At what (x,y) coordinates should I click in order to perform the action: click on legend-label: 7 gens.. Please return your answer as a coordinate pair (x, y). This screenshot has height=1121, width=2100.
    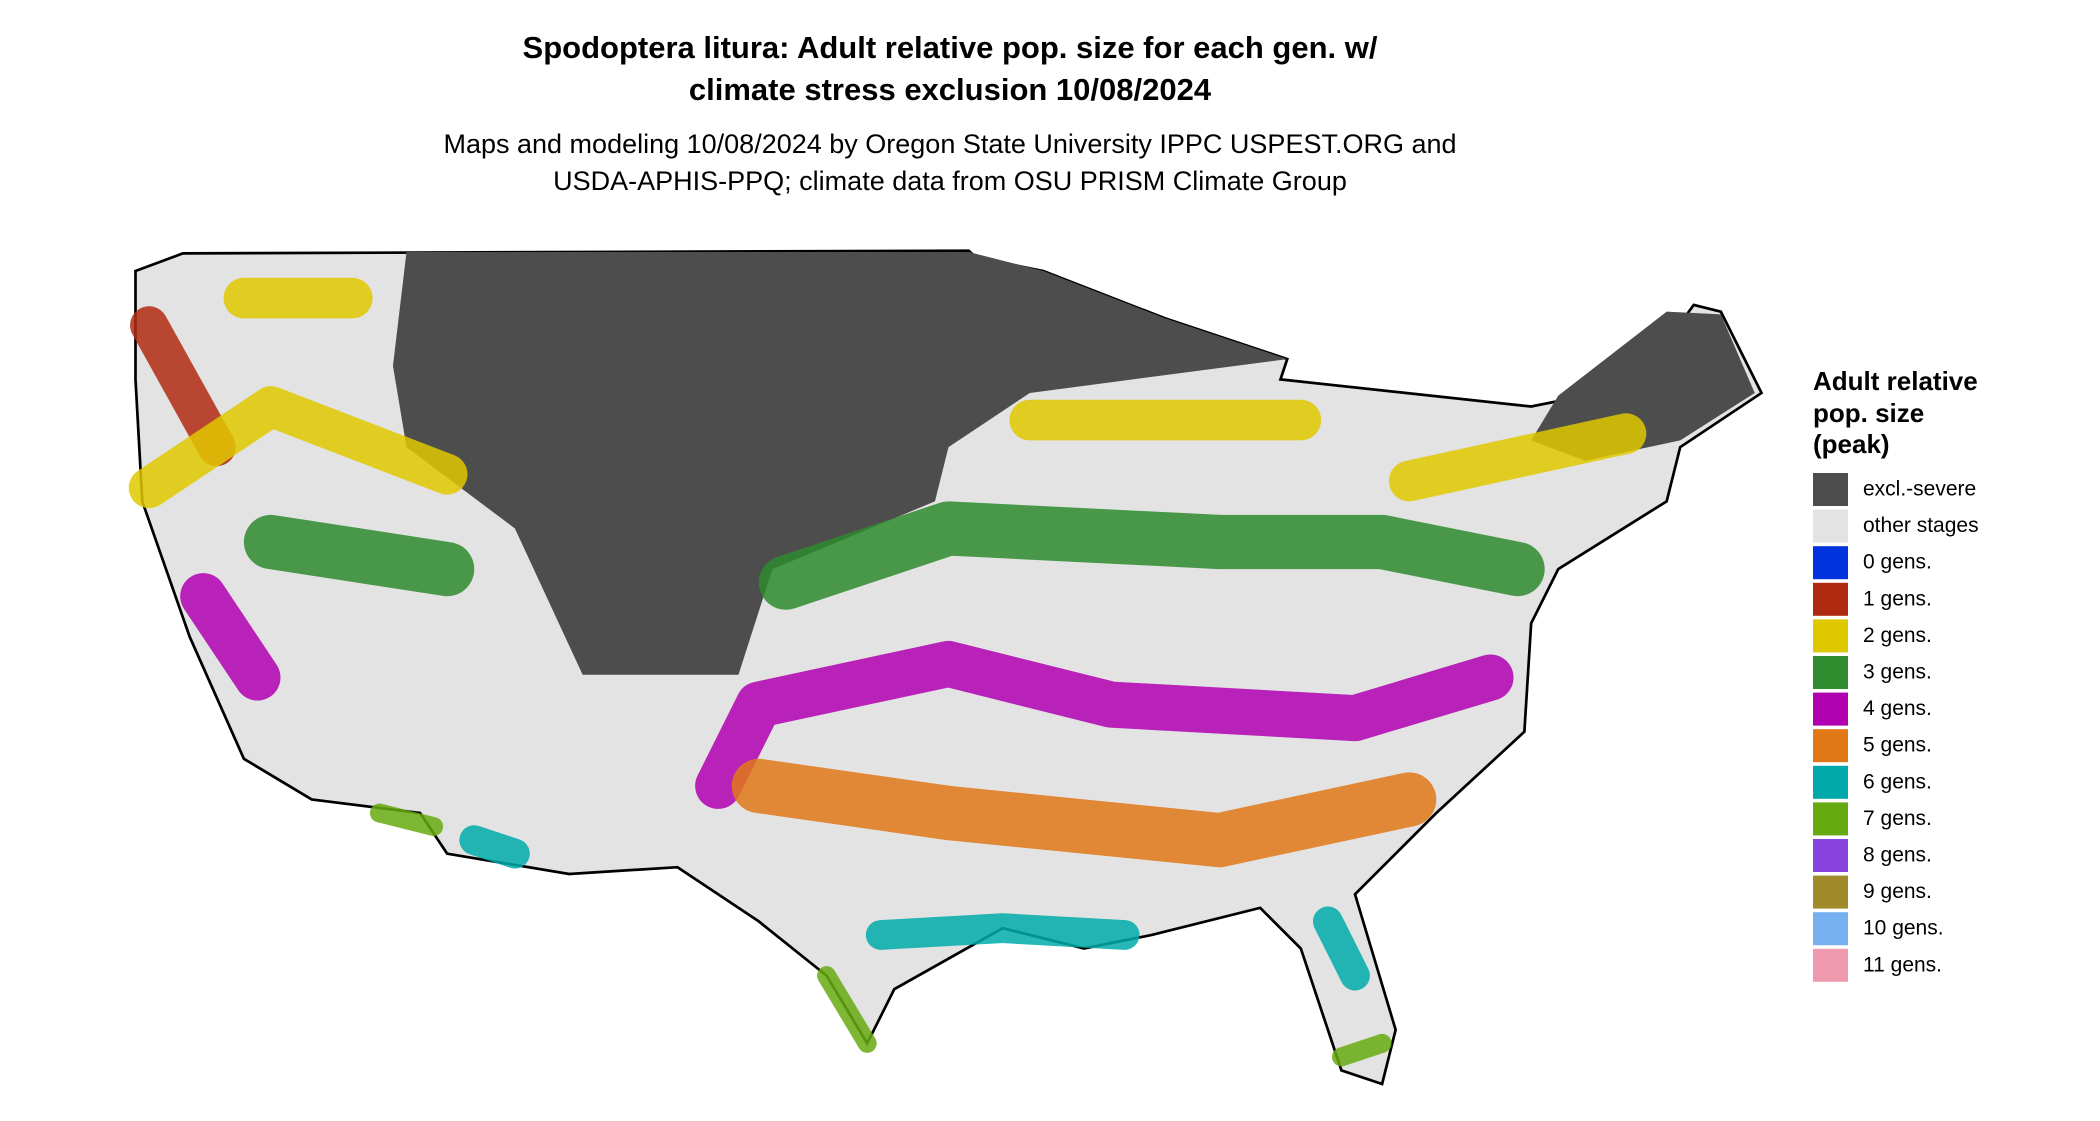
    Looking at the image, I should click on (1897, 818).